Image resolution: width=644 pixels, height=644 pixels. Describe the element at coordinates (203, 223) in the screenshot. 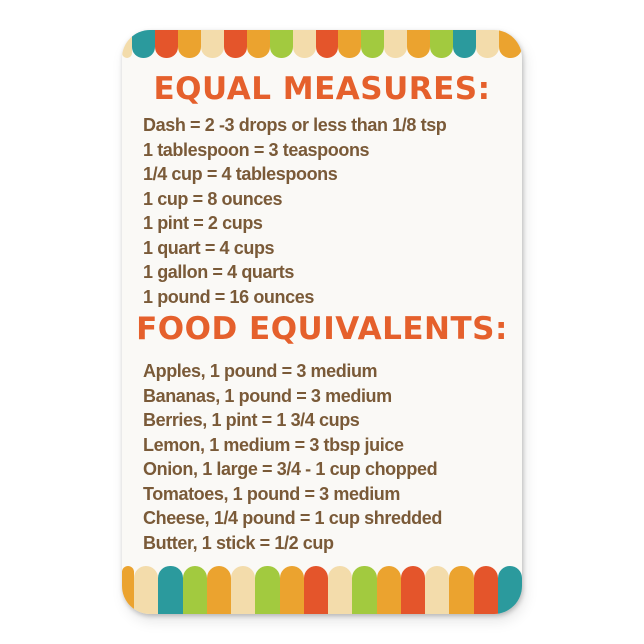

I see `conversion-line: 1 pint = 2 cups` at that location.